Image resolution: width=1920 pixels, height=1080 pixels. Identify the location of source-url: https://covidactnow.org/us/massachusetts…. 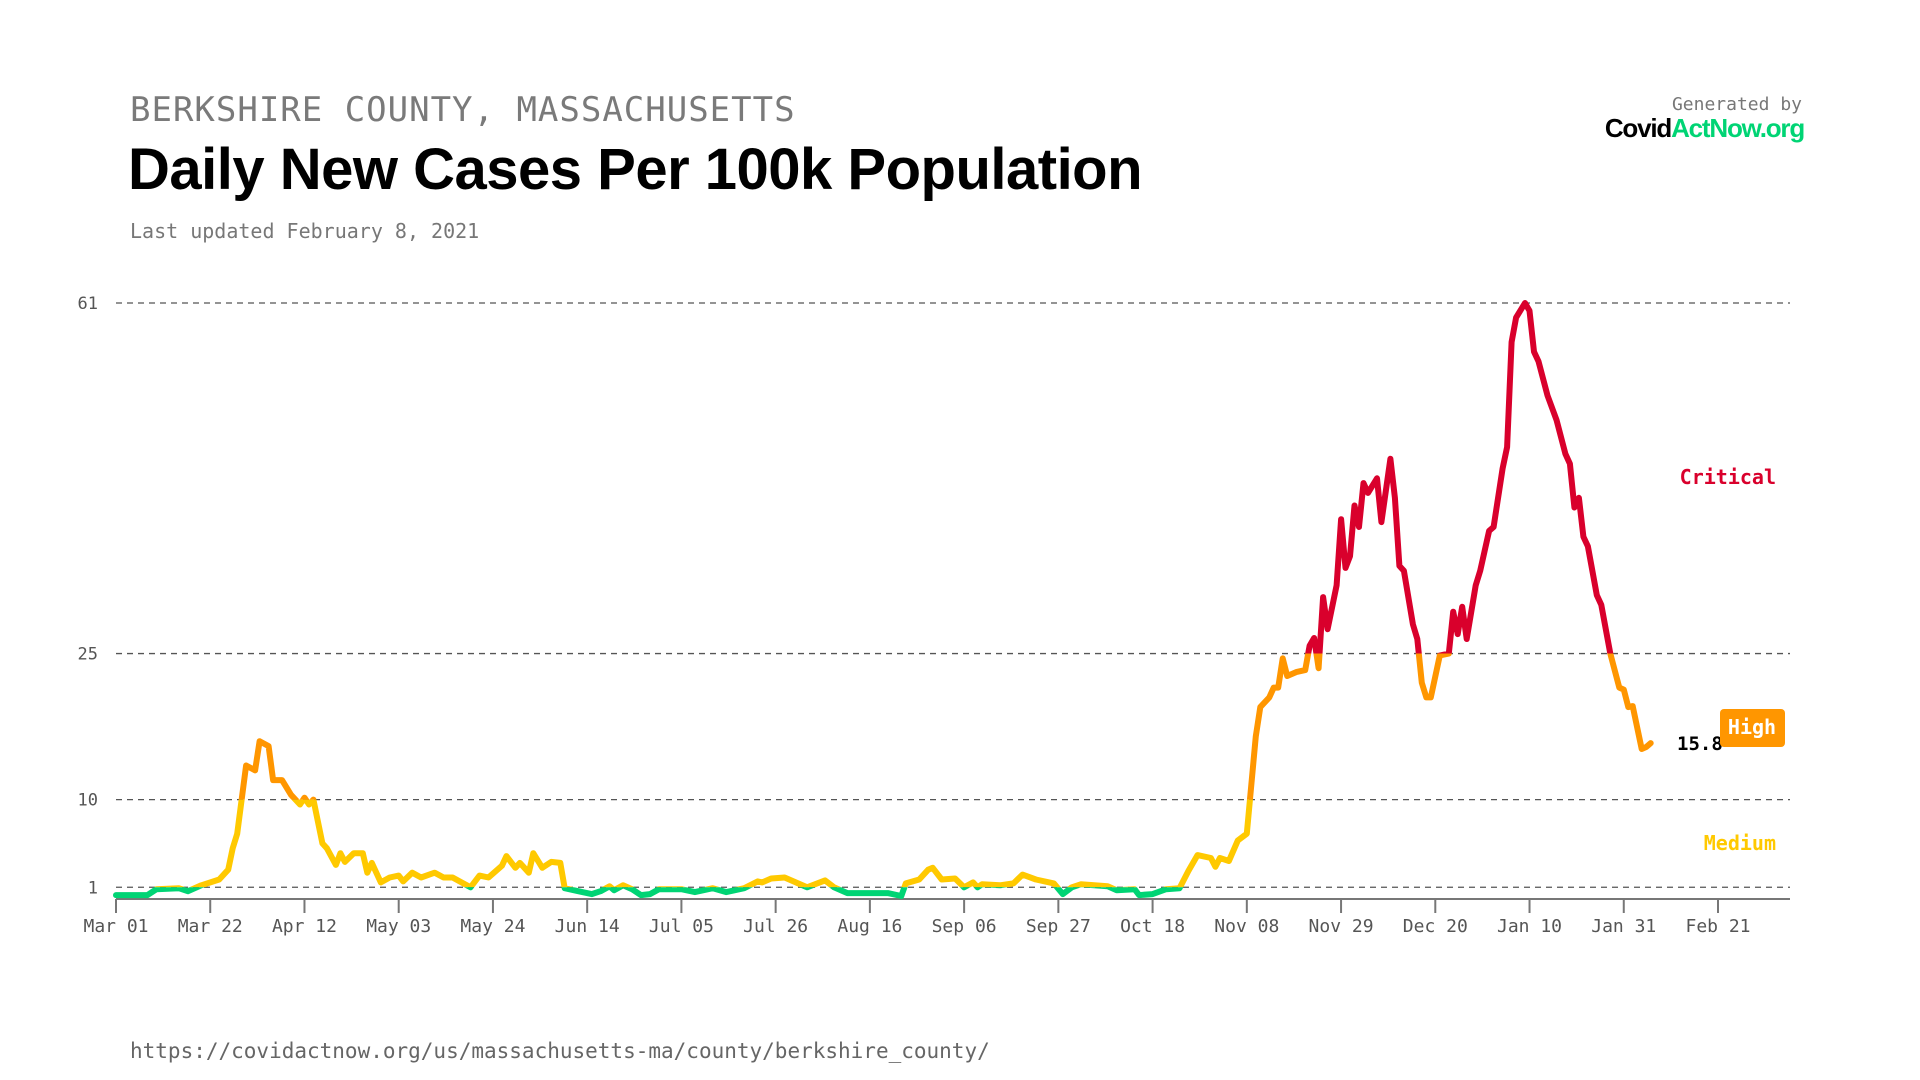
(560, 1051).